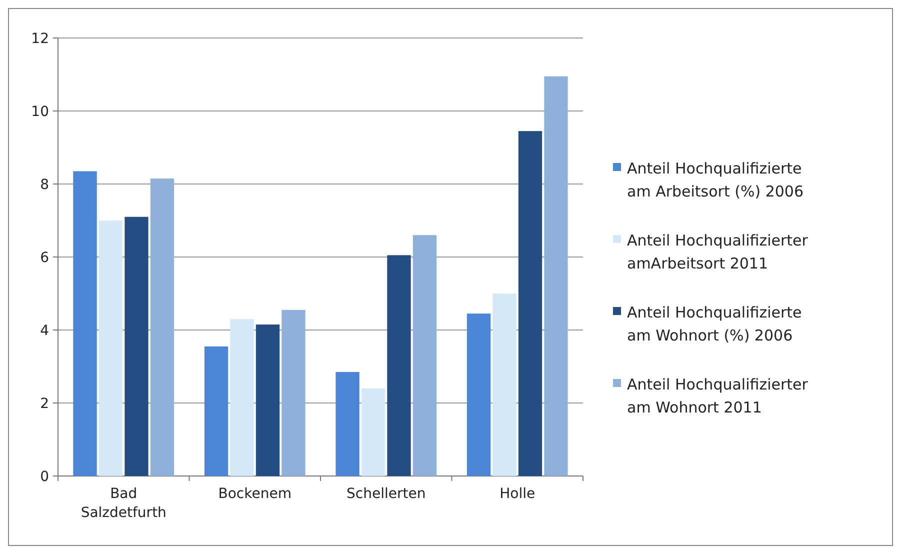 The height and width of the screenshot is (554, 901). Describe the element at coordinates (44, 184) in the screenshot. I see `y-tick-label: 8` at that location.